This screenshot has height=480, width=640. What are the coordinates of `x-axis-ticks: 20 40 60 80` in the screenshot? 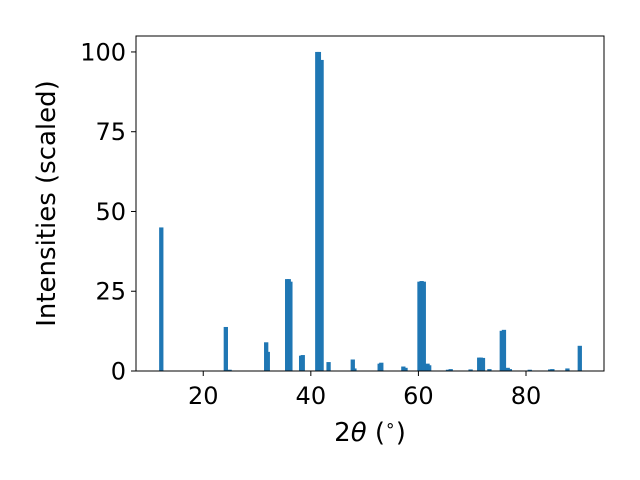 It's located at (364, 390).